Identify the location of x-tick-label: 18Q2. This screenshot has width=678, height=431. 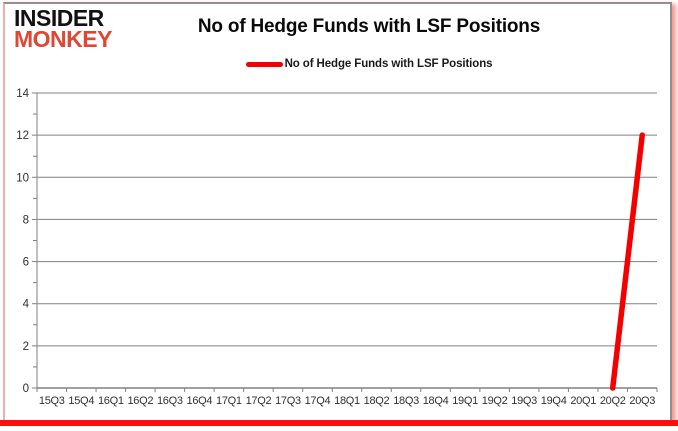
(377, 401).